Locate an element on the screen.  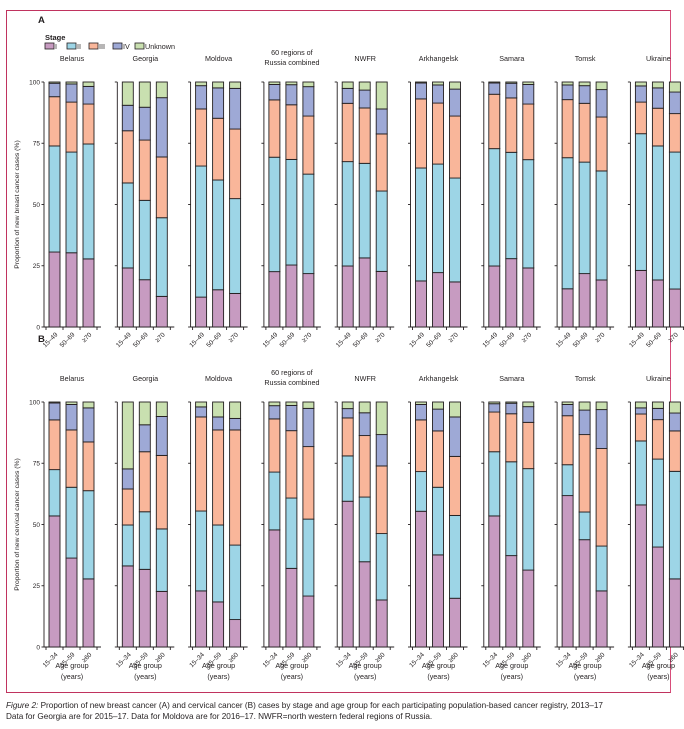
group-title: Samara is located at coordinates (511, 378).